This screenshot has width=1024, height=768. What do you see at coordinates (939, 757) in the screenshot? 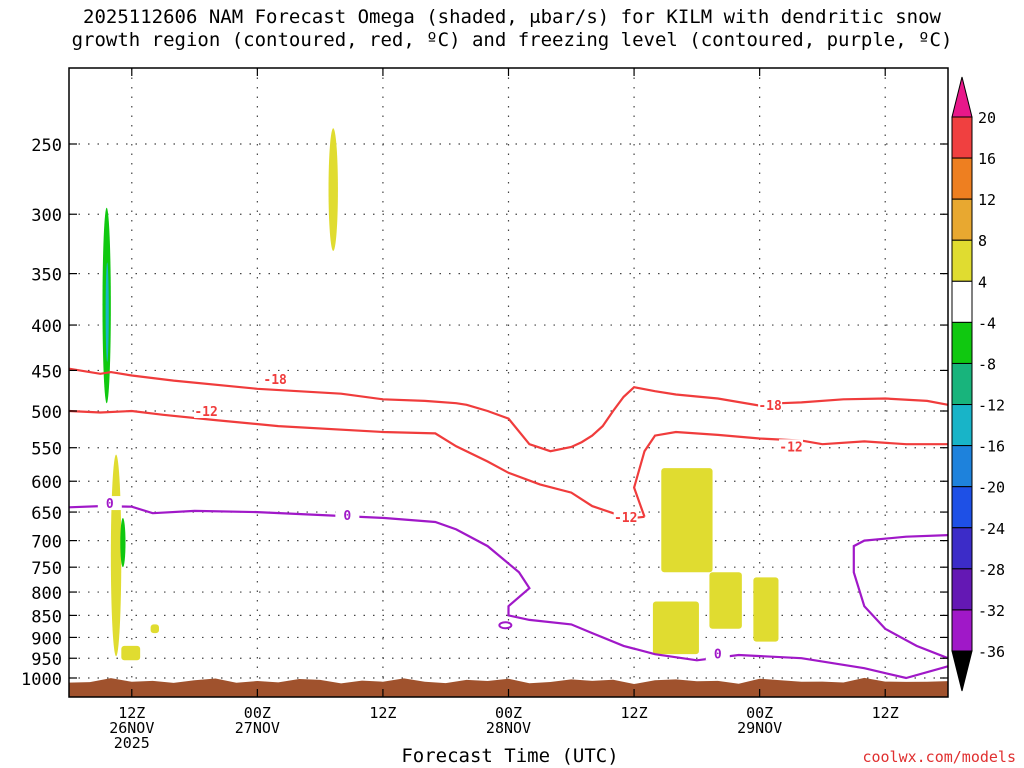
I see `credit-link: coolwx.com/models` at bounding box center [939, 757].